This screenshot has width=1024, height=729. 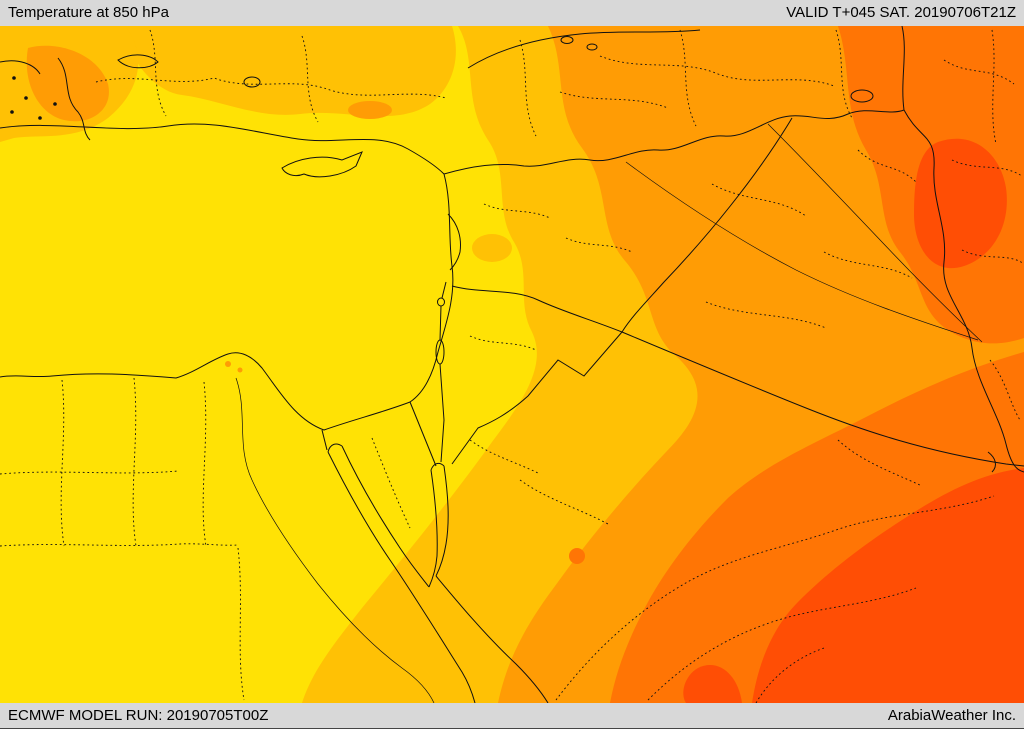 I want to click on tigris-river, so click(x=875, y=233).